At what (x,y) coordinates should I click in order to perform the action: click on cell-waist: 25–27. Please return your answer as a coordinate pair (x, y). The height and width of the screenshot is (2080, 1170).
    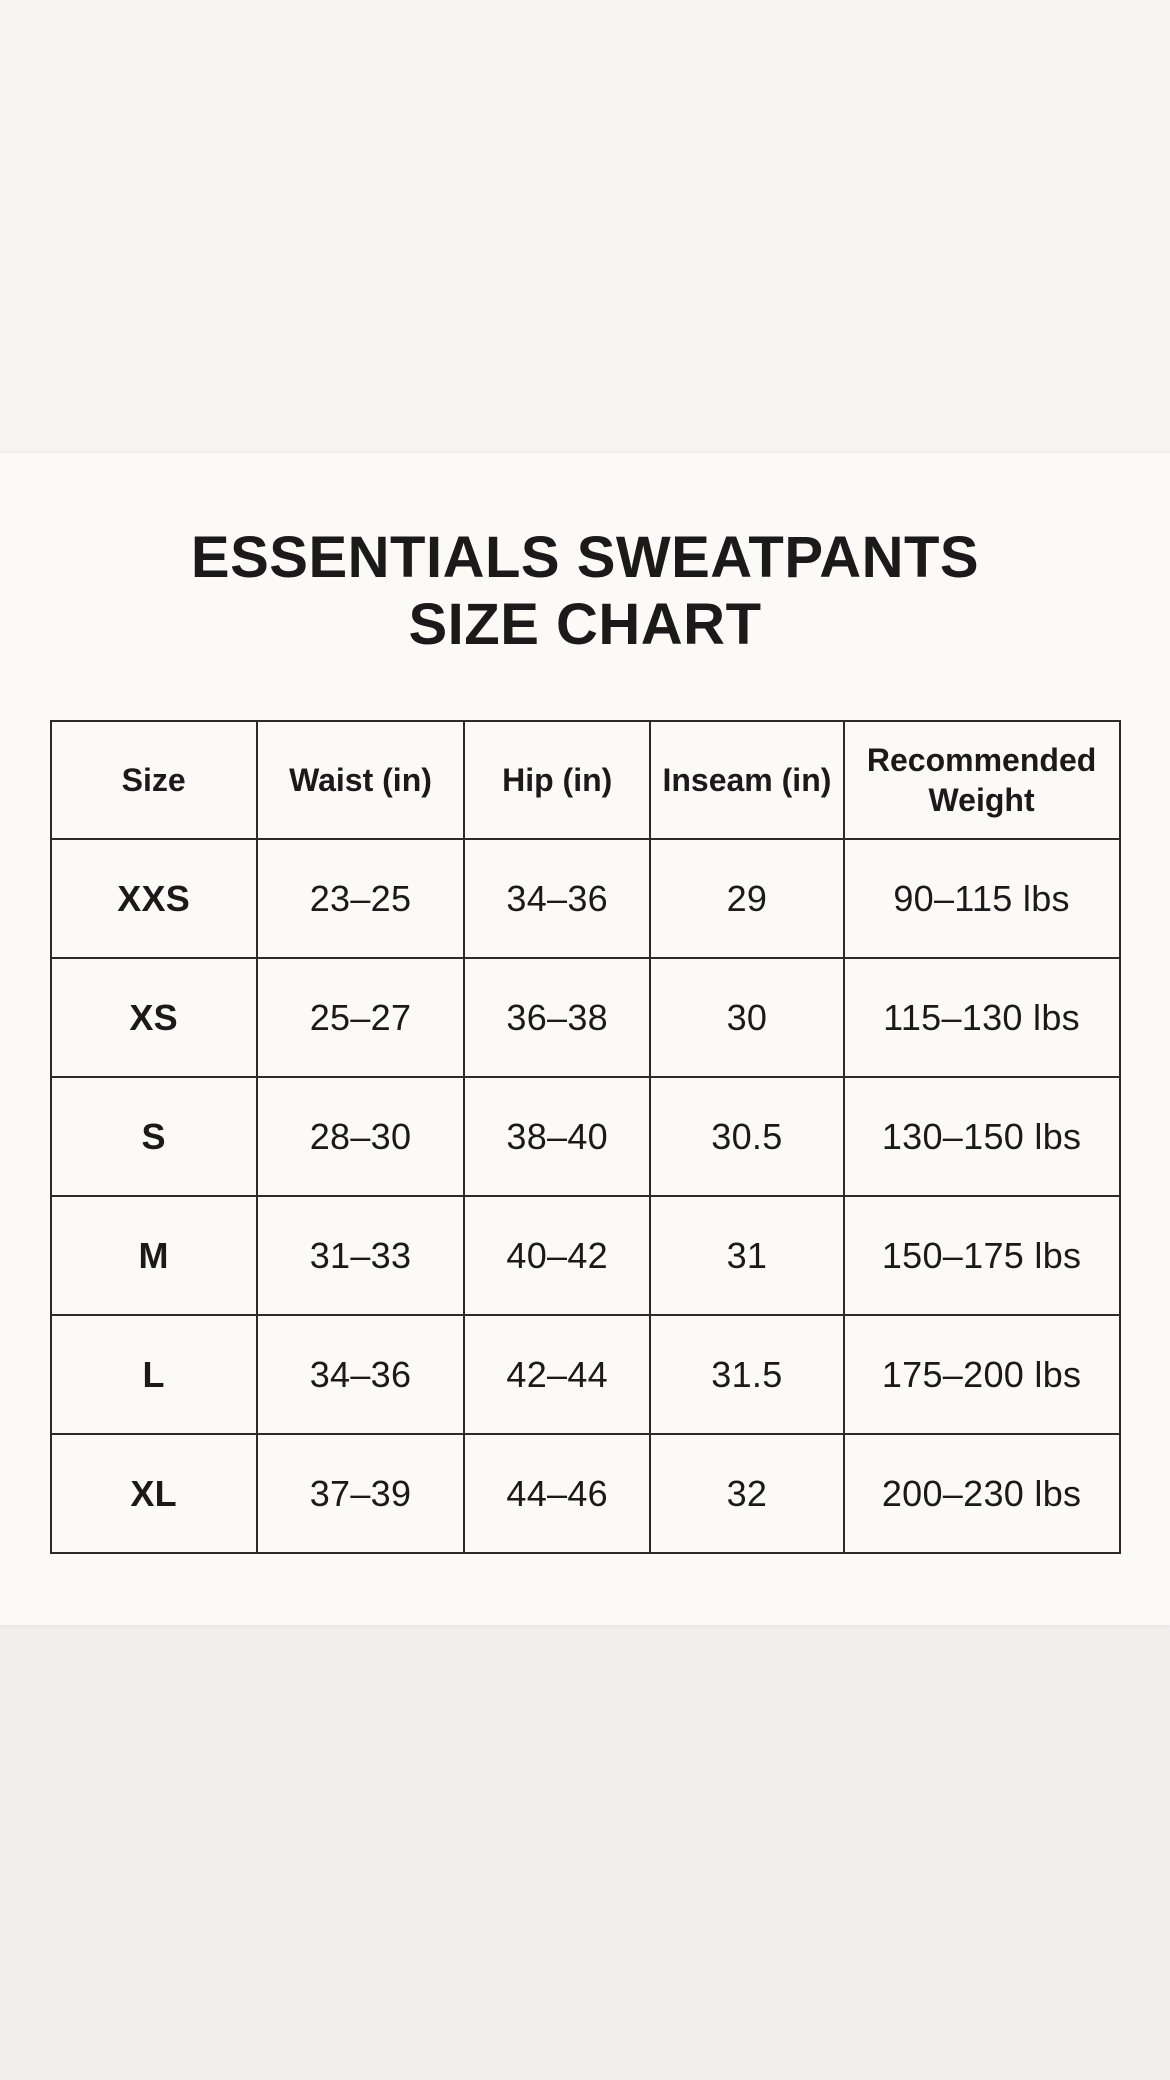
    Looking at the image, I should click on (360, 1018).